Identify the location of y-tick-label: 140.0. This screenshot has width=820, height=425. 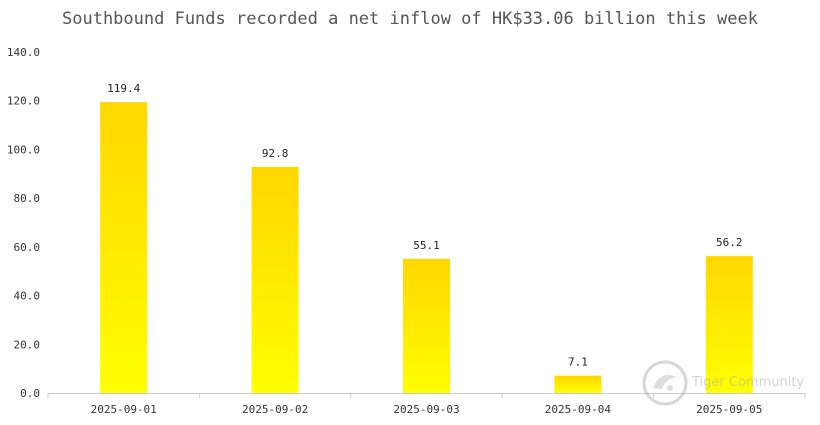
(23, 52).